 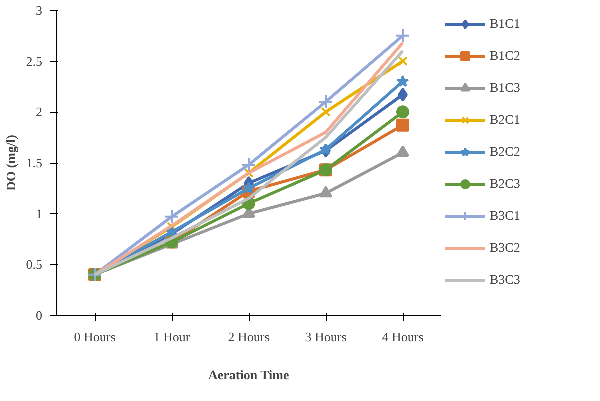 I want to click on legend-label: B3C2, so click(x=505, y=248).